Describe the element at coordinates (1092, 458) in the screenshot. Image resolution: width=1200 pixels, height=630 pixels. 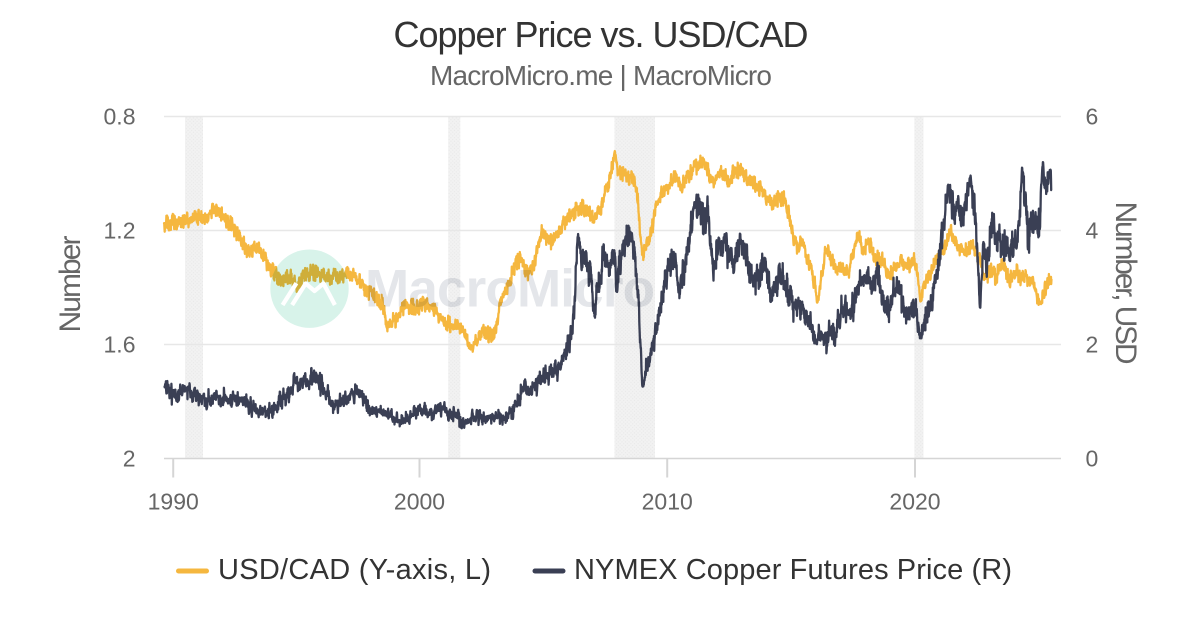
I see `svg-text: 0` at that location.